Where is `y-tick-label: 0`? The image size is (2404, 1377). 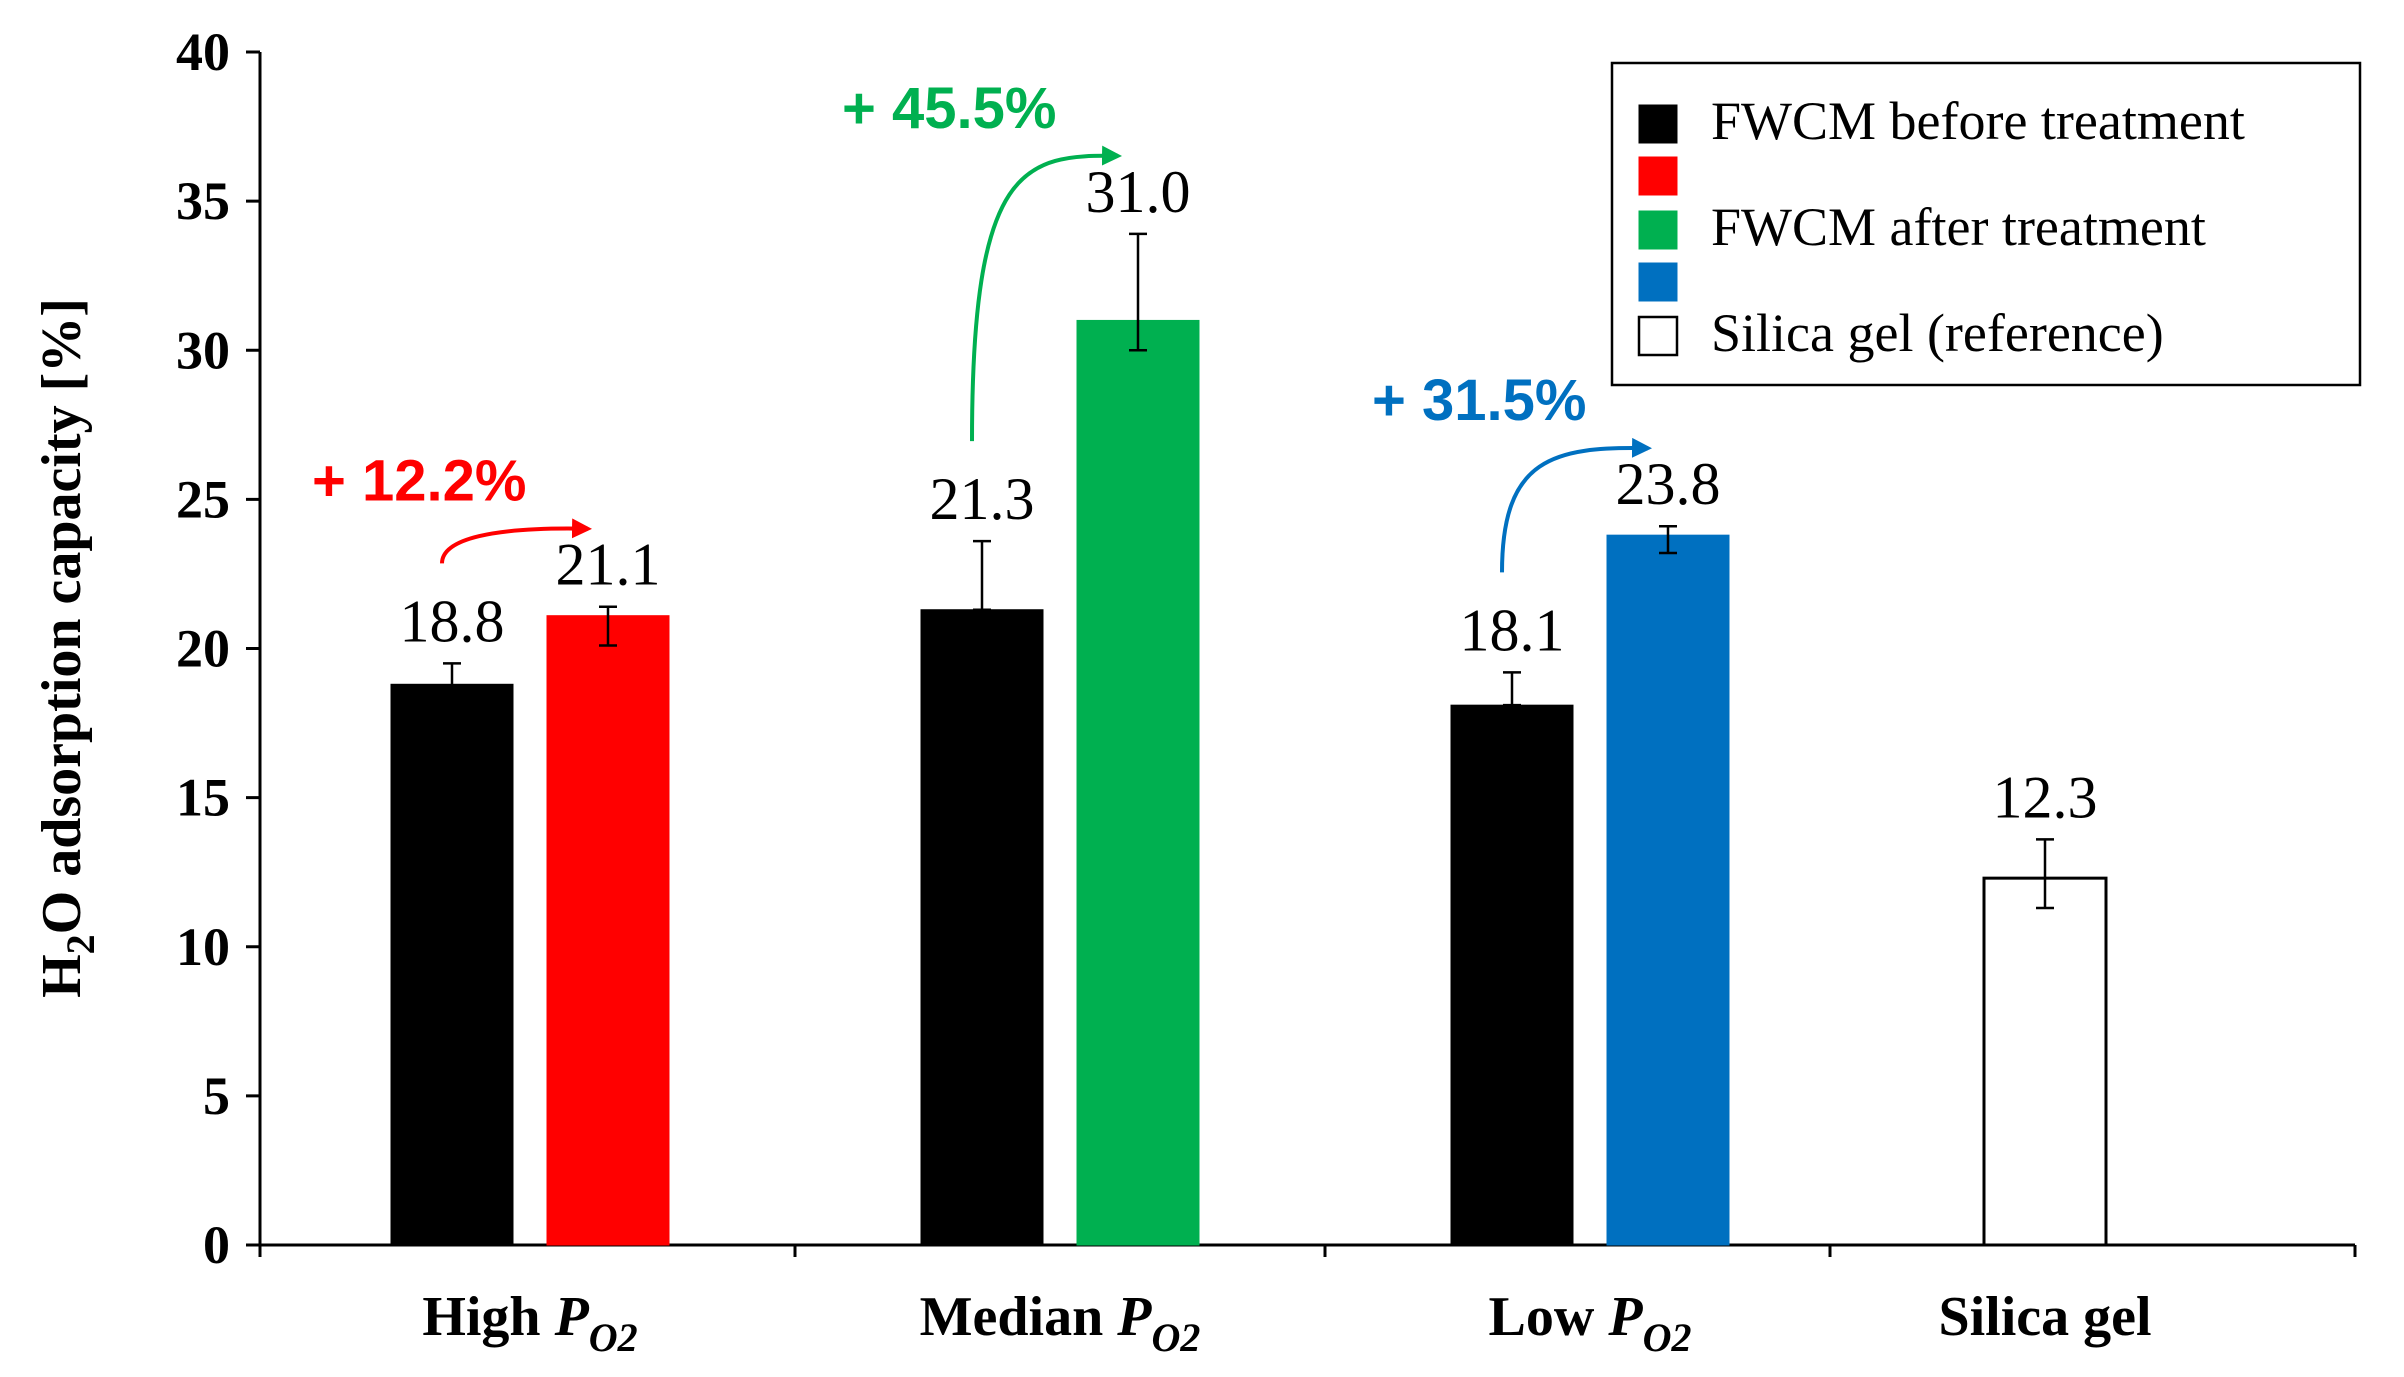
y-tick-label: 0 is located at coordinates (216, 1245).